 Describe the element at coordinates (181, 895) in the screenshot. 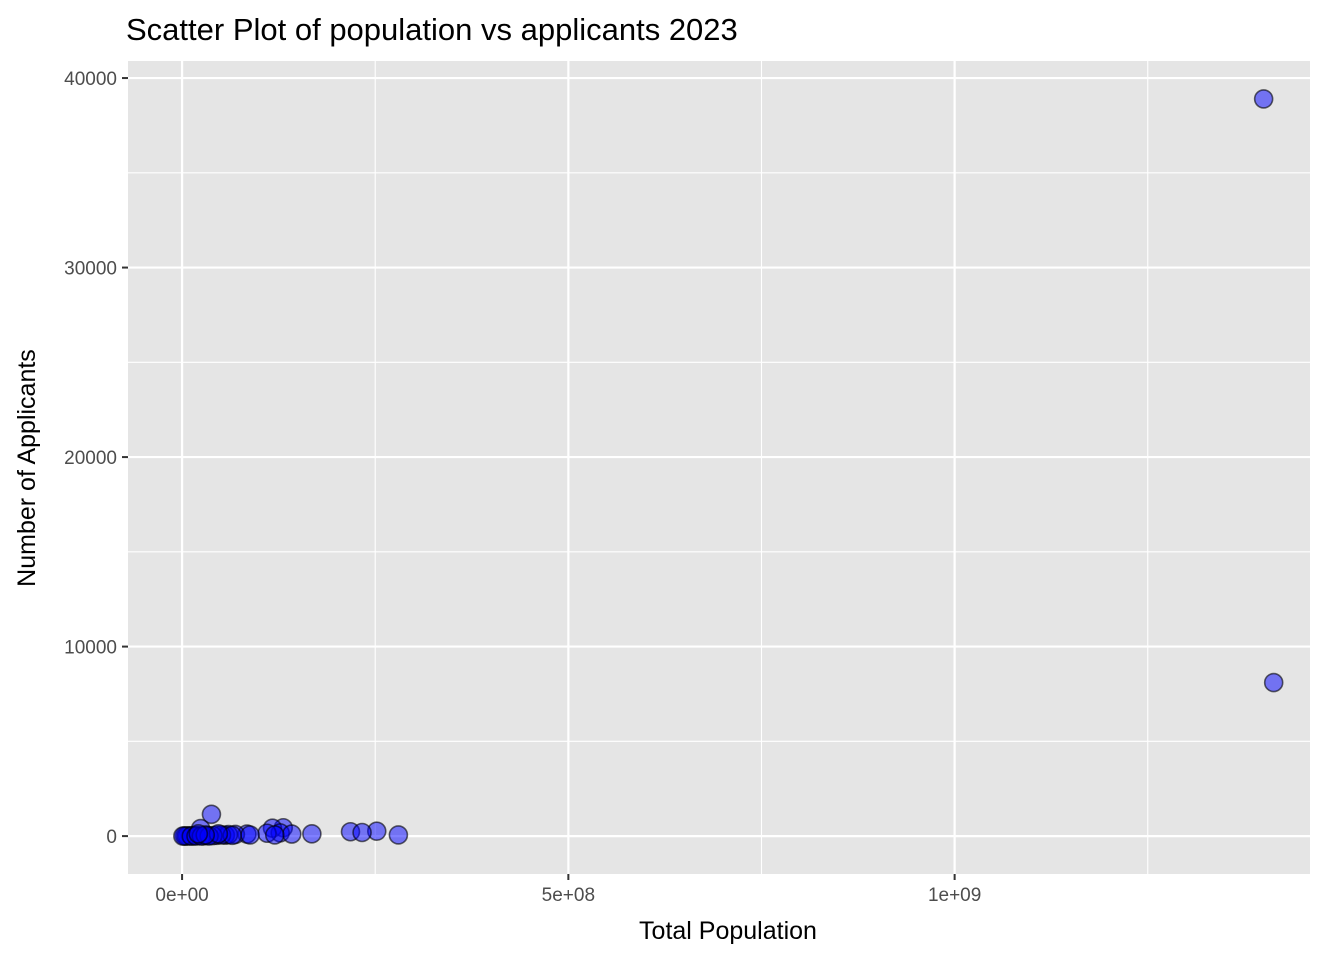

I see `x-tick-label: 0e+00` at that location.